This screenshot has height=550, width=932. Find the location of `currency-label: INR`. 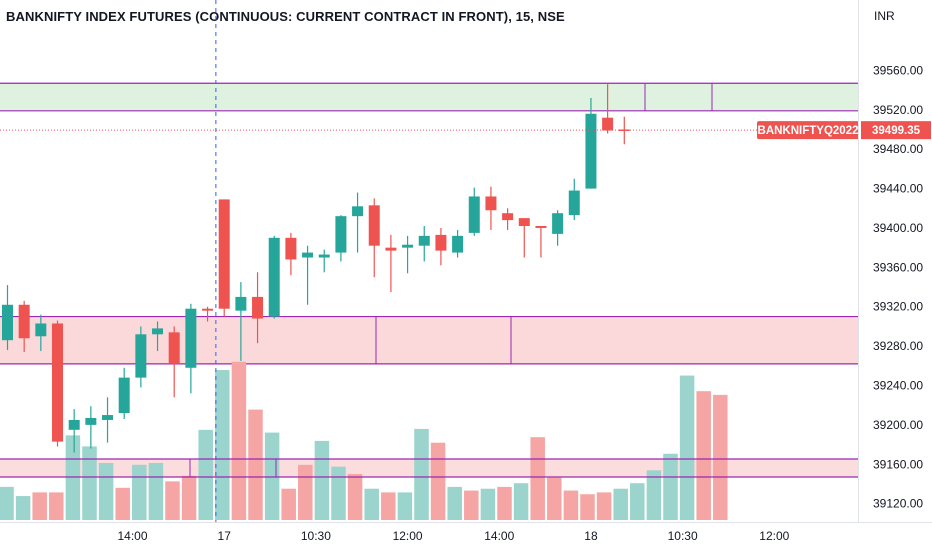

currency-label: INR is located at coordinates (884, 16).